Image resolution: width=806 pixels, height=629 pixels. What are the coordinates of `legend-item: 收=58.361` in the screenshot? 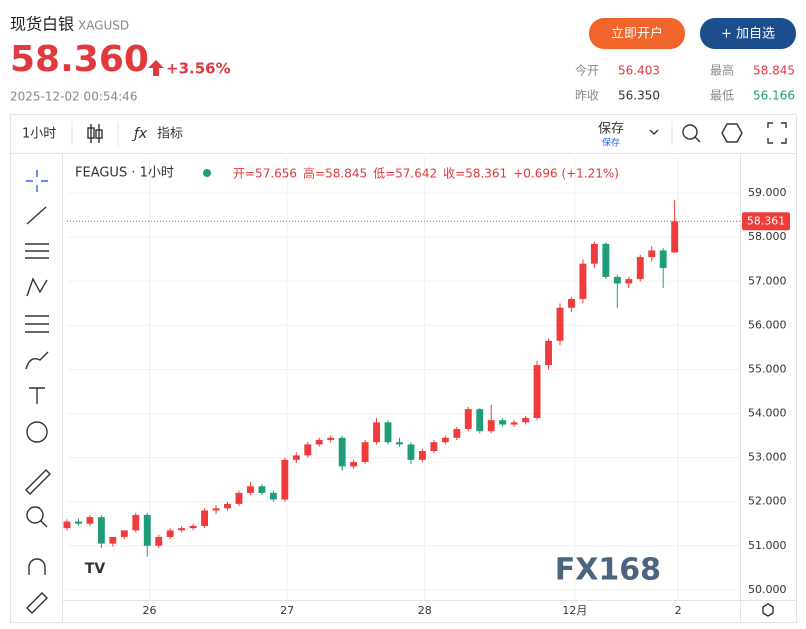 It's located at (475, 174).